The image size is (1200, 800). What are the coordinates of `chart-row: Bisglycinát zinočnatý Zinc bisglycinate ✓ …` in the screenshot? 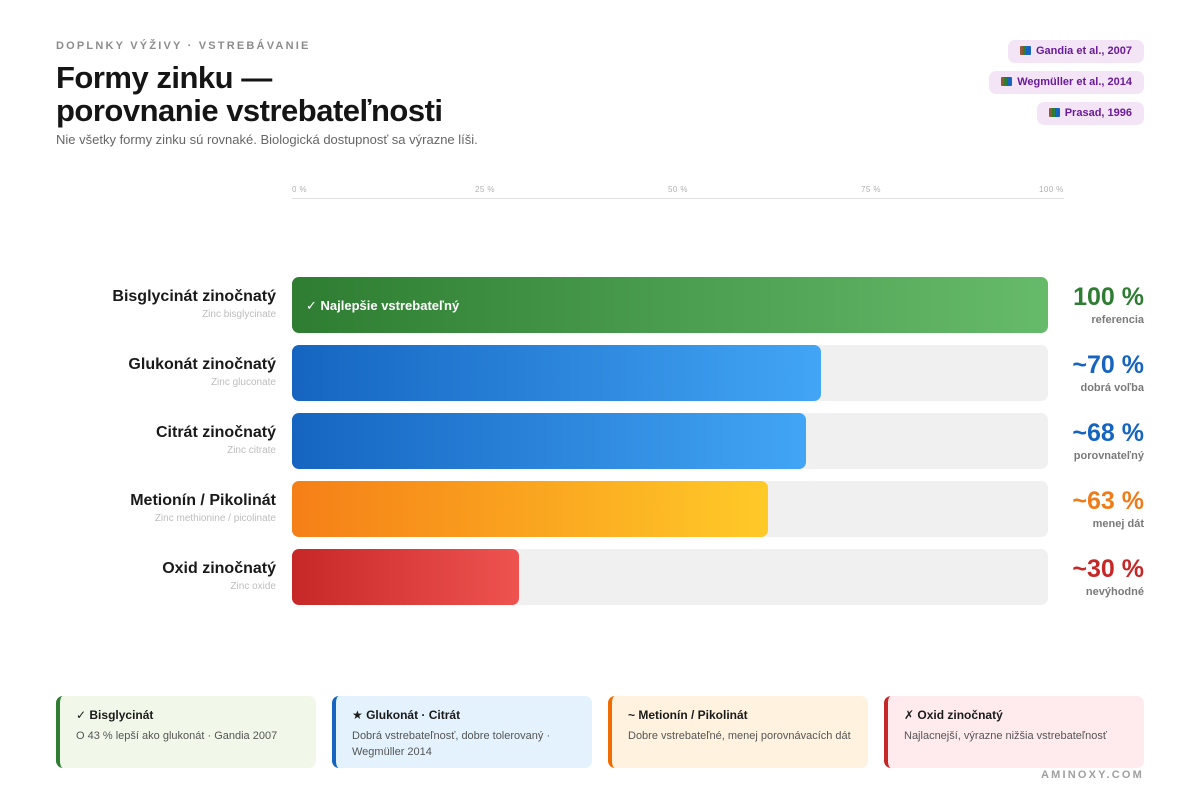 It's located at (600, 305).